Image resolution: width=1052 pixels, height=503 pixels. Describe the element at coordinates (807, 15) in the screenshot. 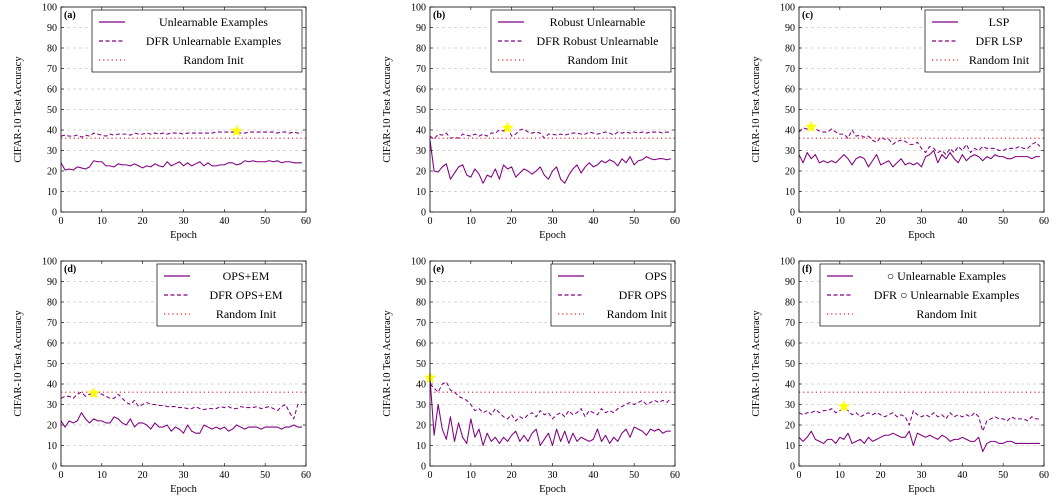

I see `panel-label: (c)` at that location.